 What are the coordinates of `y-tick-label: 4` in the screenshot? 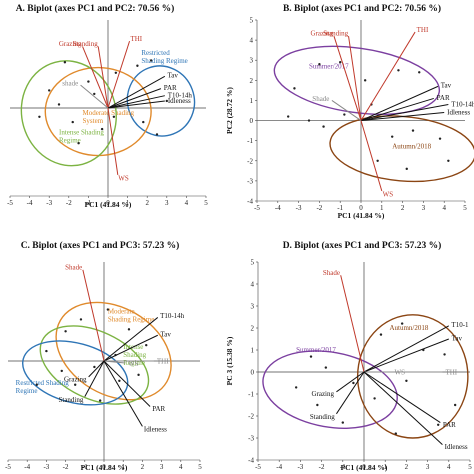 It's located at (252, 41).